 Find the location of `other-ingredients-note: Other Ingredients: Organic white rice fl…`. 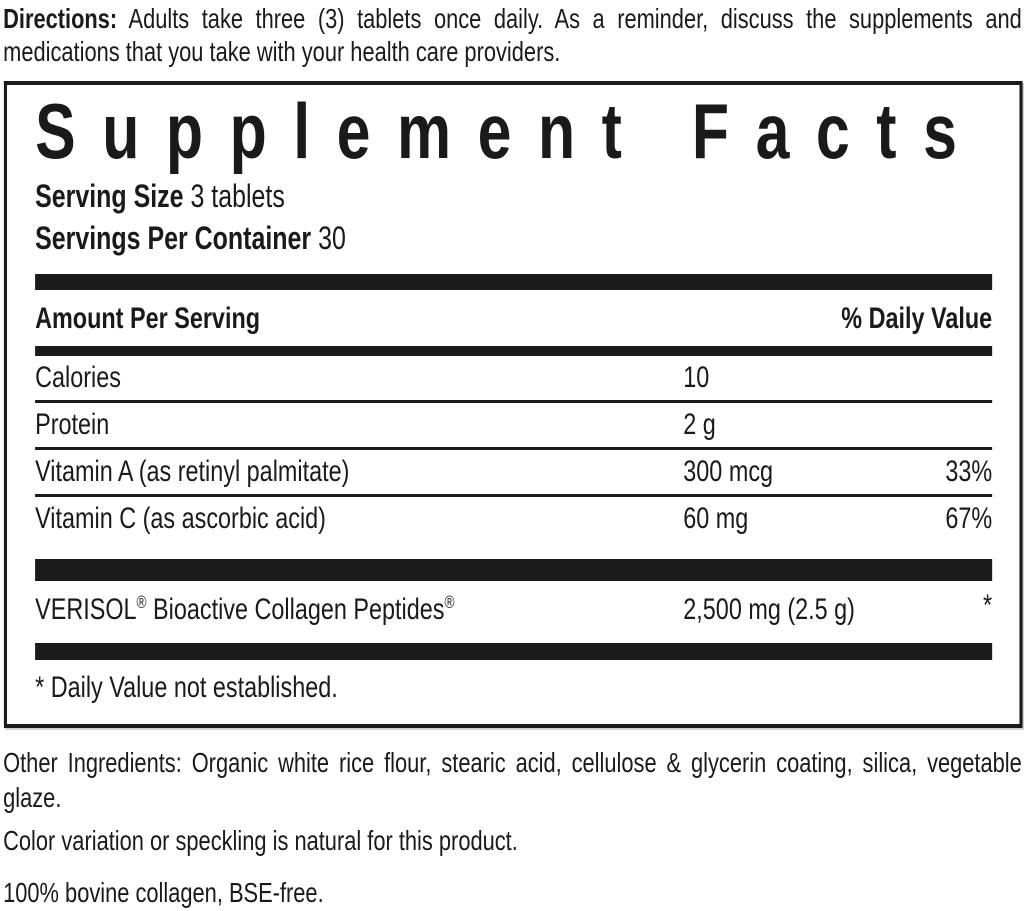

other-ingredients-note: Other Ingredients: Organic white rice fl… is located at coordinates (512, 780).